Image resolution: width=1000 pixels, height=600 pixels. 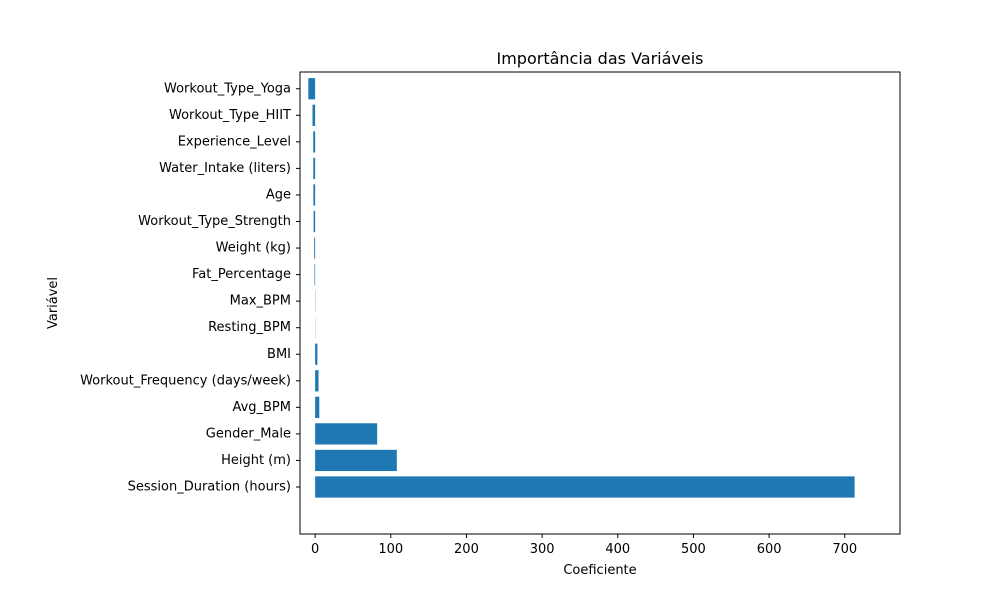 I want to click on bar-session-duration-hours, so click(x=585, y=487).